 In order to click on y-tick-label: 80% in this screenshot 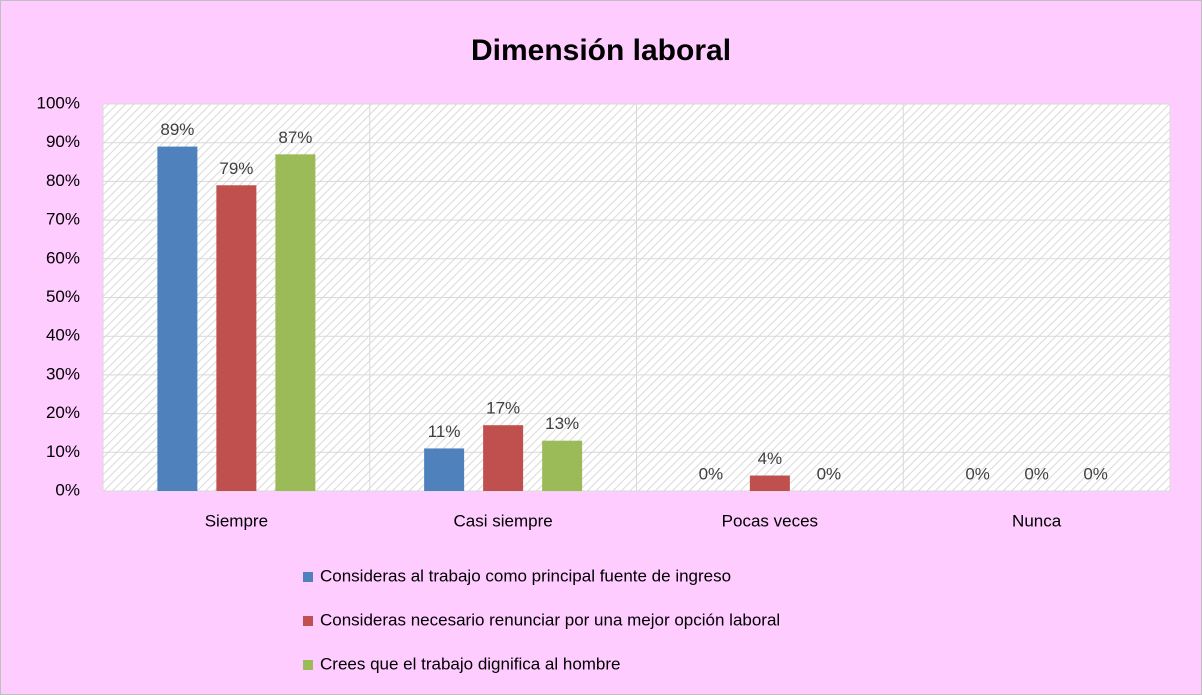, I will do `click(63, 180)`.